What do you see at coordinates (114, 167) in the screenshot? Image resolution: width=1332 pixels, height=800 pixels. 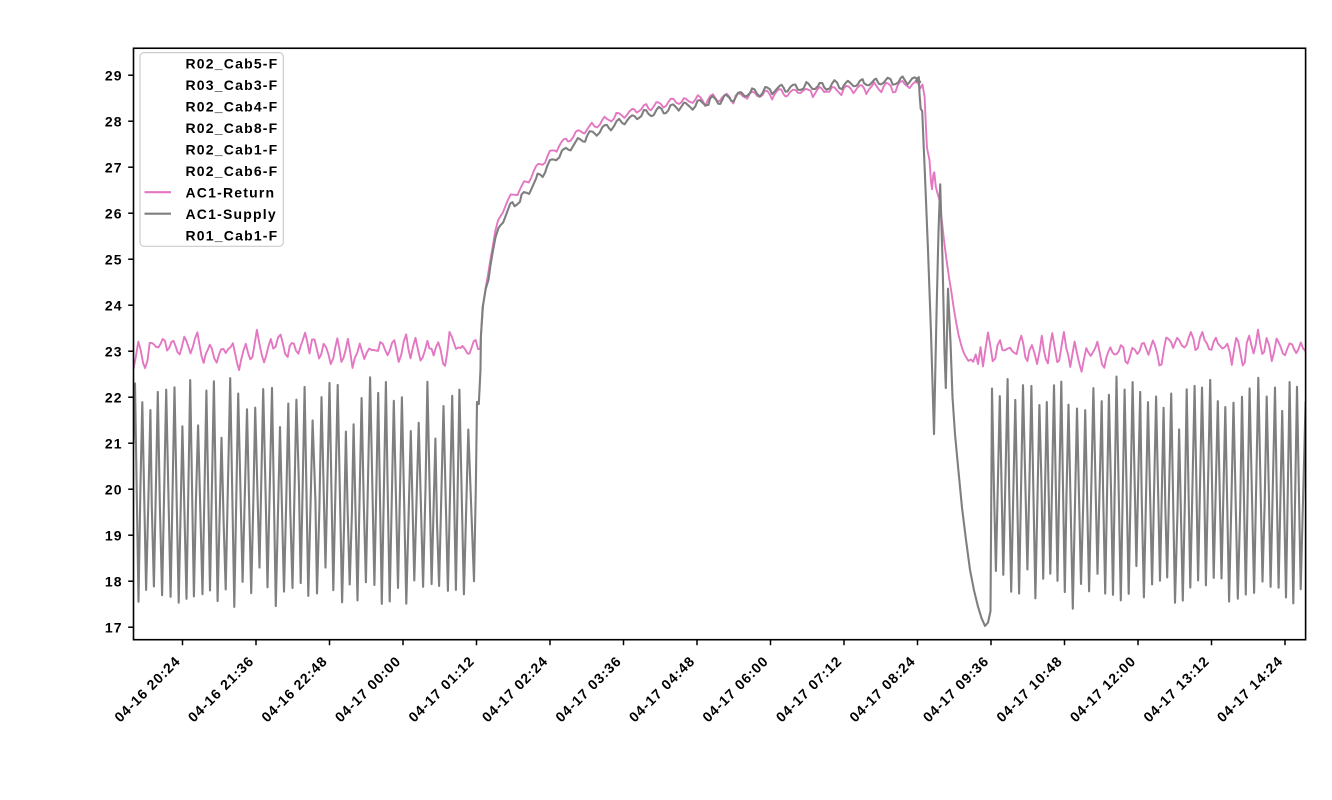 I see `svg-text: 27` at bounding box center [114, 167].